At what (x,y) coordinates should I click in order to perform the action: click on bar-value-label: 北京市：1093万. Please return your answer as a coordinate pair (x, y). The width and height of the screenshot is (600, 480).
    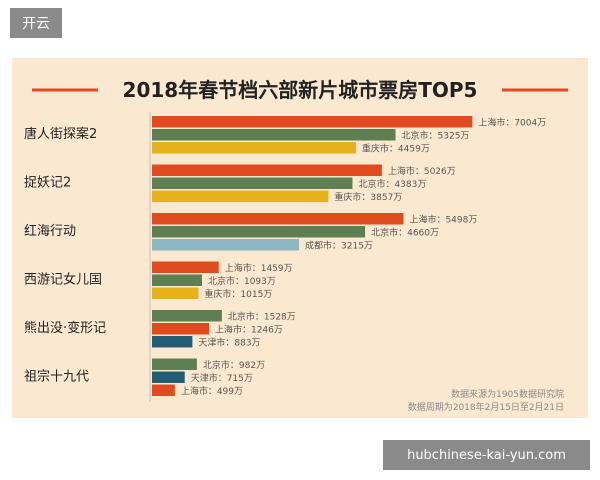
    Looking at the image, I should click on (242, 281).